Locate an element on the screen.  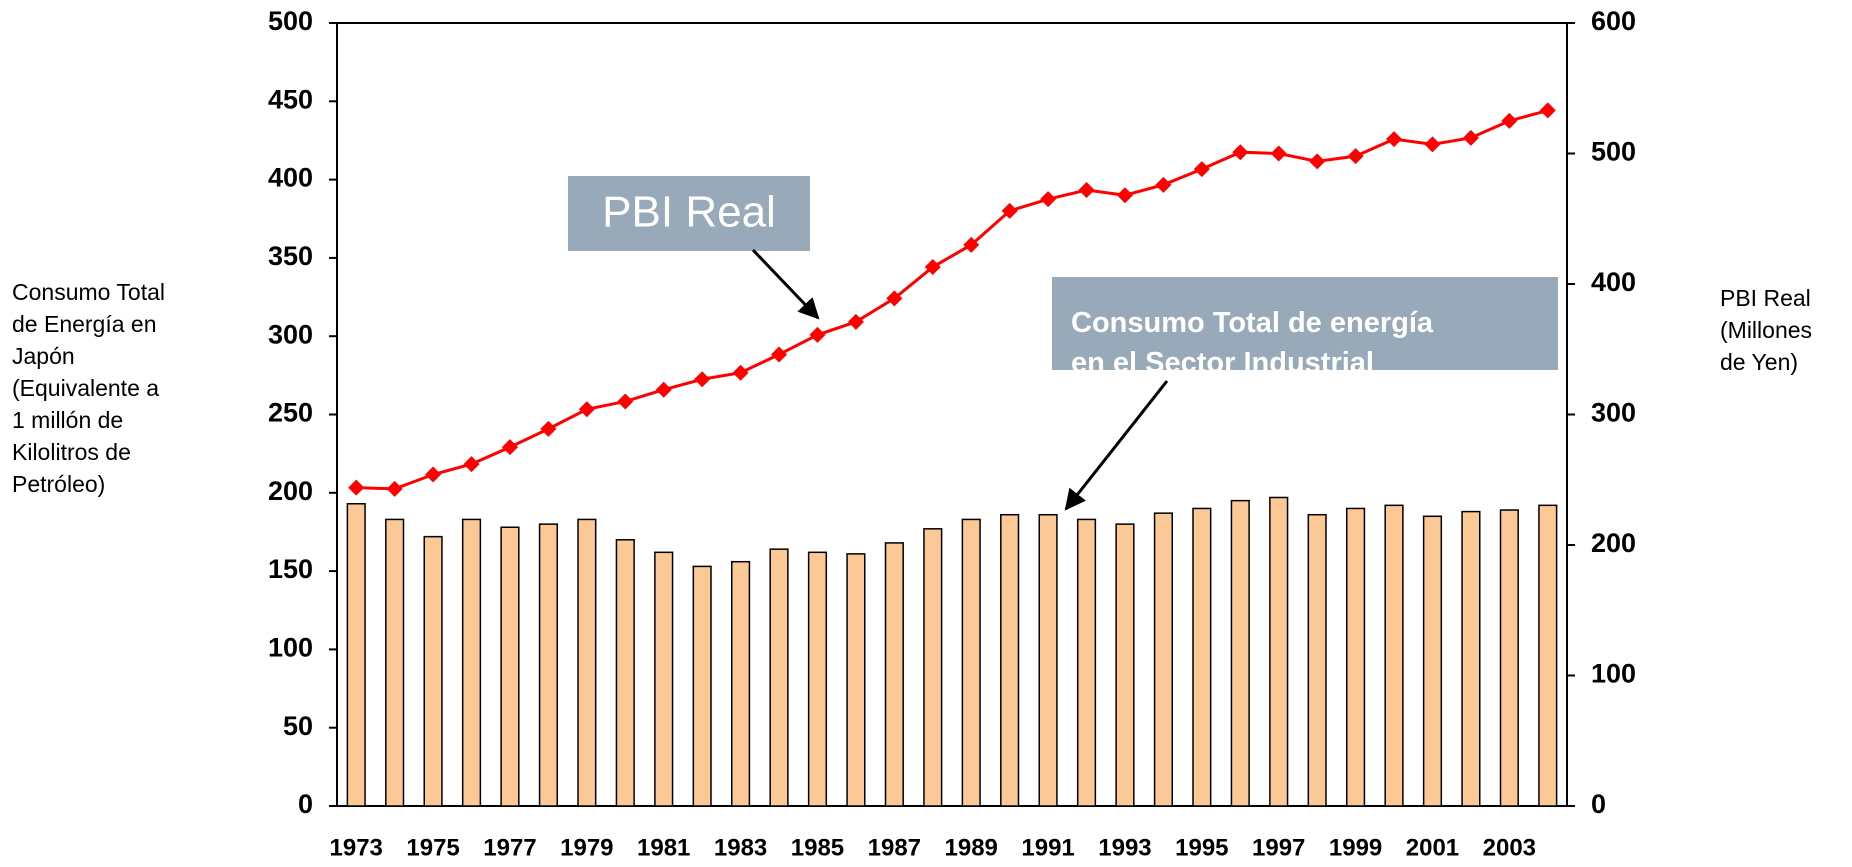
x-tick-label: 1979 is located at coordinates (586, 847).